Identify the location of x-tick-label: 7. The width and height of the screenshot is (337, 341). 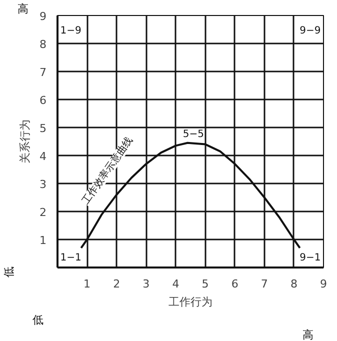
(264, 284).